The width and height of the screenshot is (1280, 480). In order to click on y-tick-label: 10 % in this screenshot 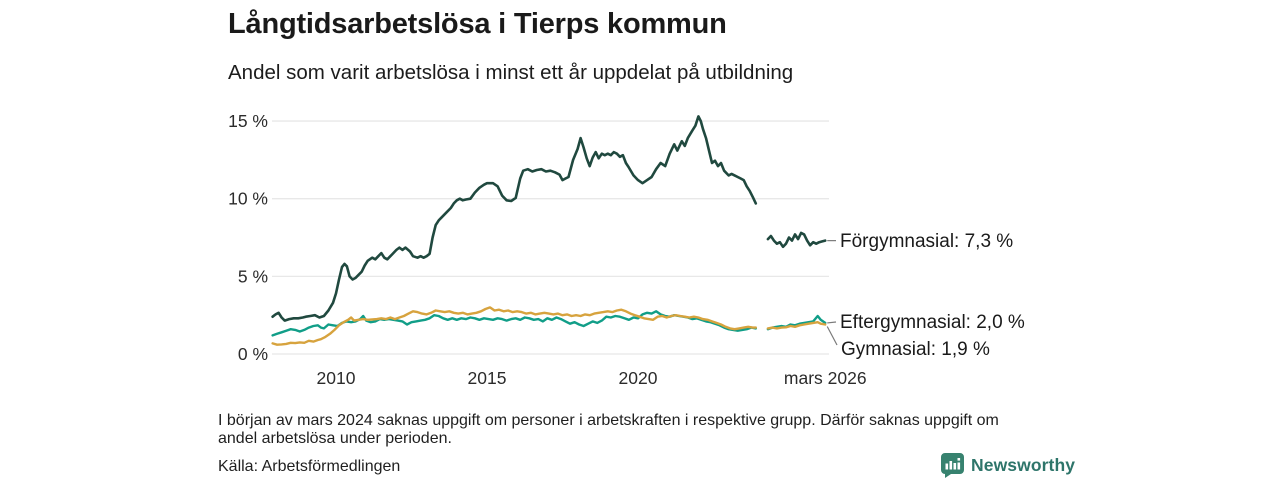, I will do `click(248, 199)`.